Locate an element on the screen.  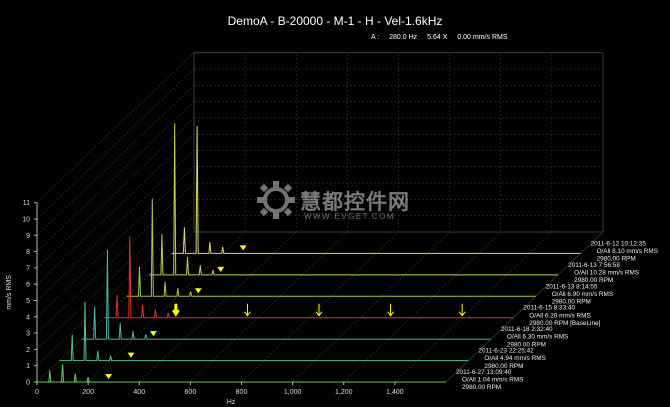
trace-date: 2011-6-23 22:25:42 is located at coordinates (506, 351).